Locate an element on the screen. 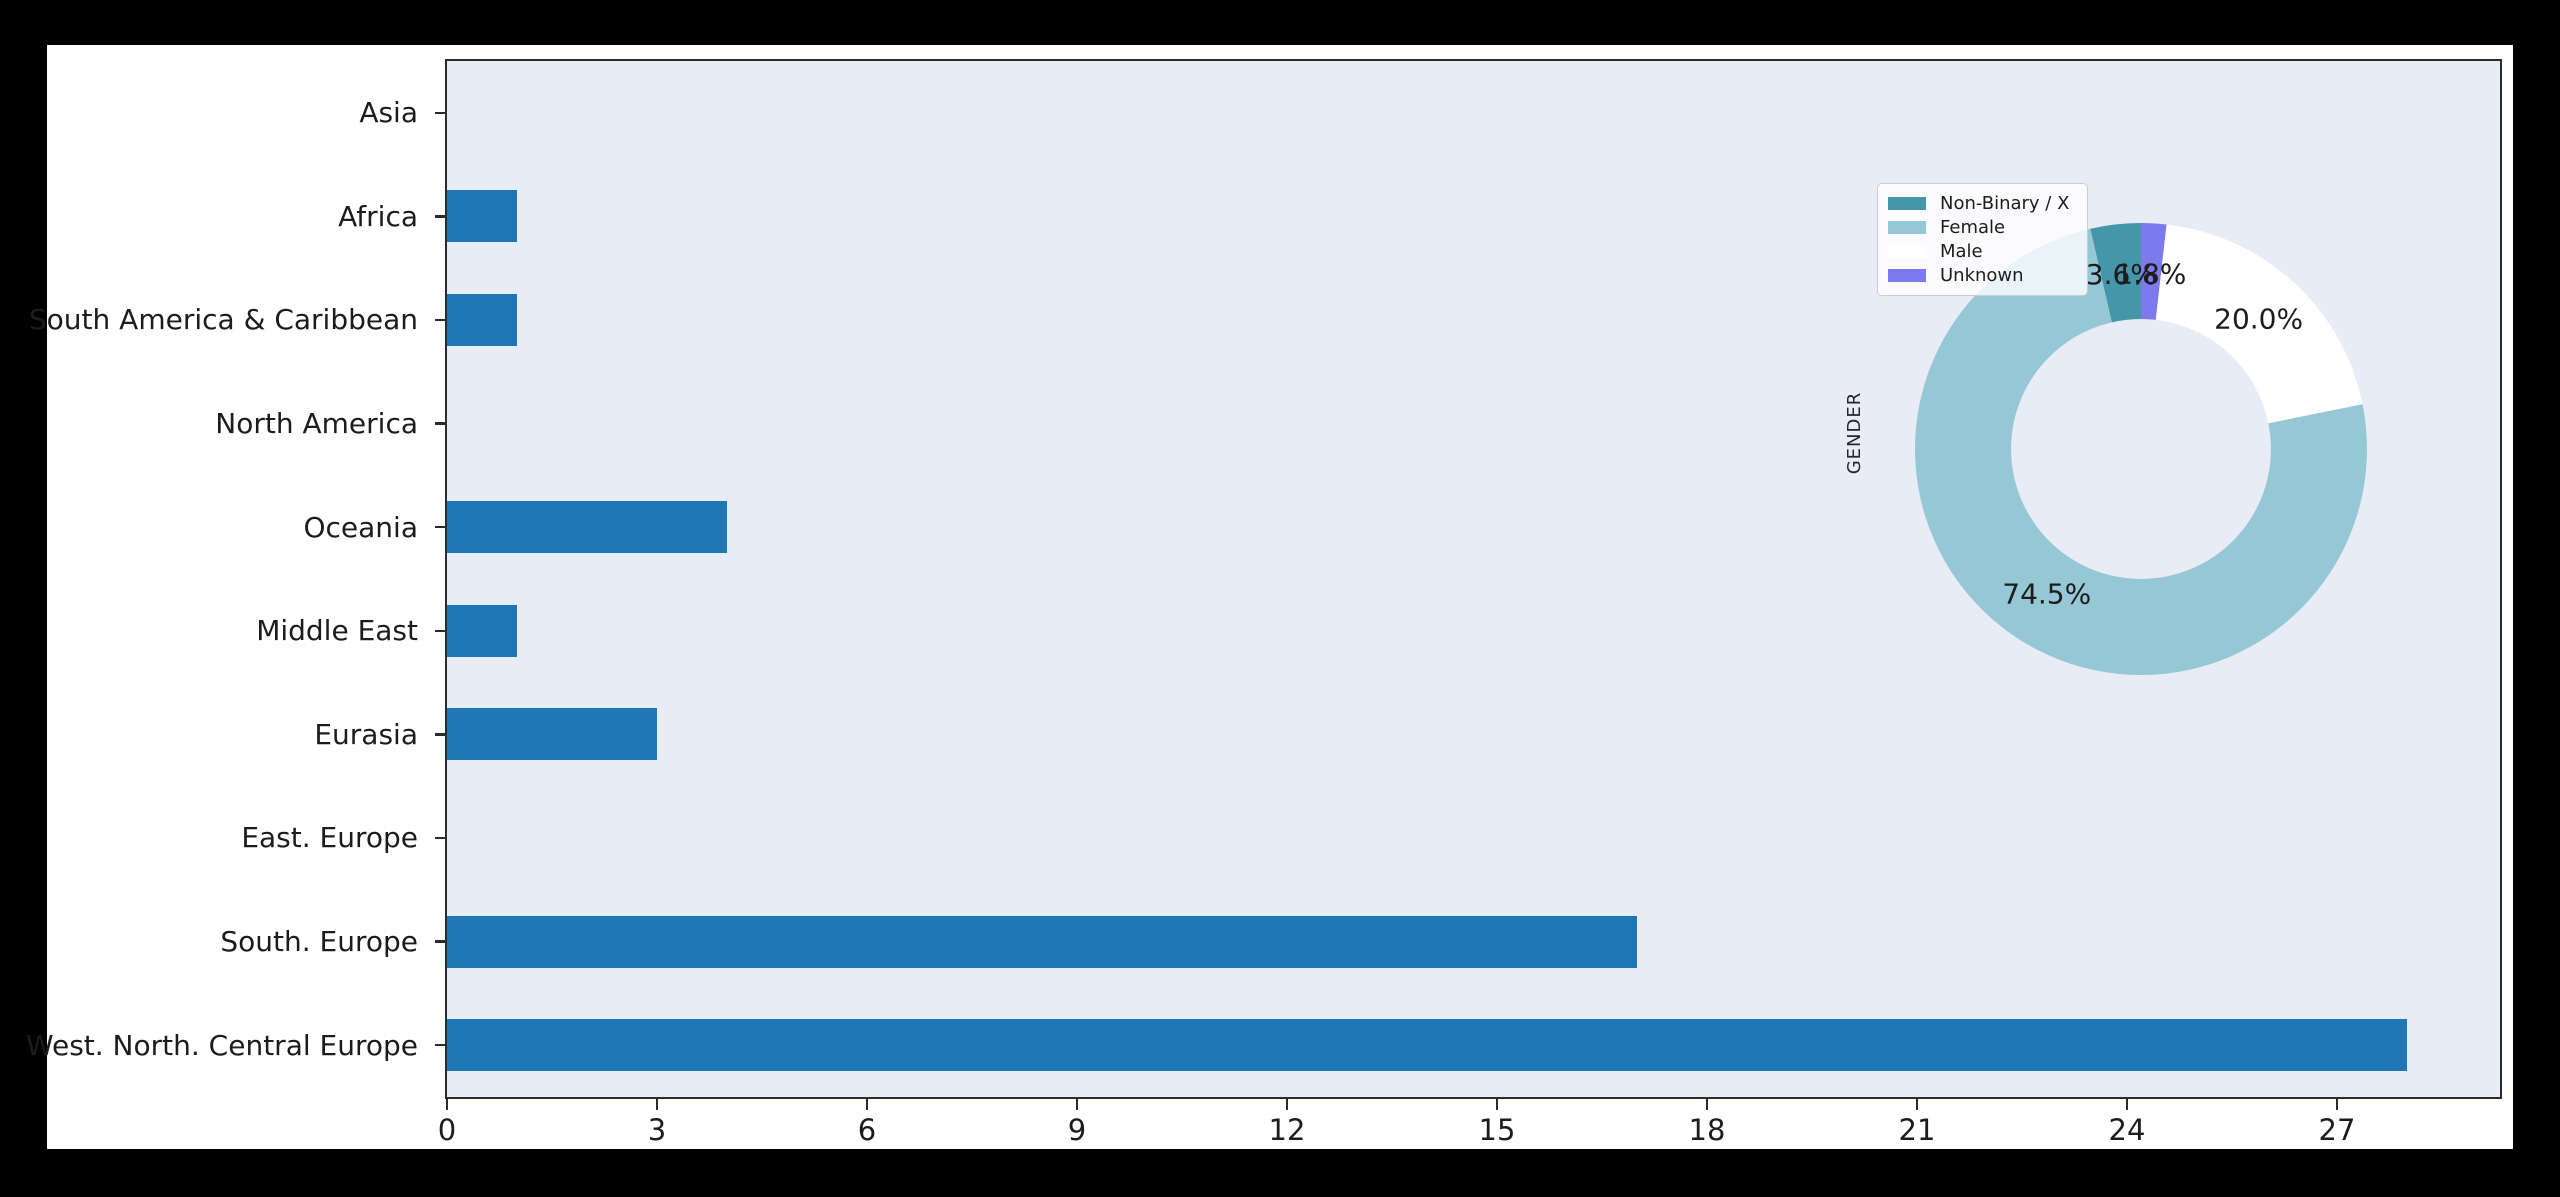  legend-label: Non-Binary / X is located at coordinates (2005, 203).